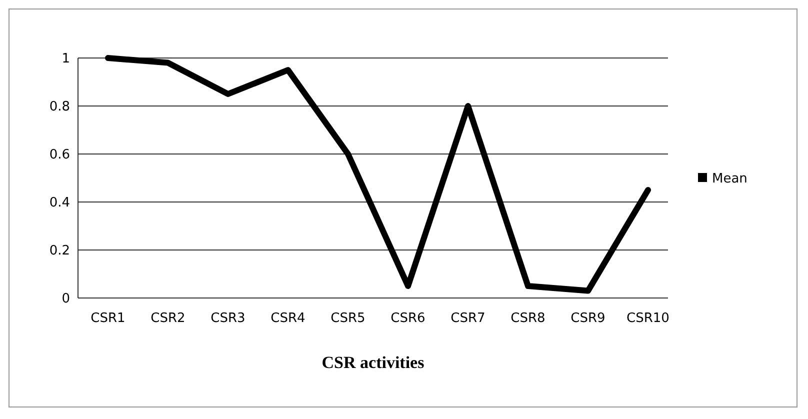  What do you see at coordinates (59, 107) in the screenshot?
I see `y-tick-label: 0.8` at bounding box center [59, 107].